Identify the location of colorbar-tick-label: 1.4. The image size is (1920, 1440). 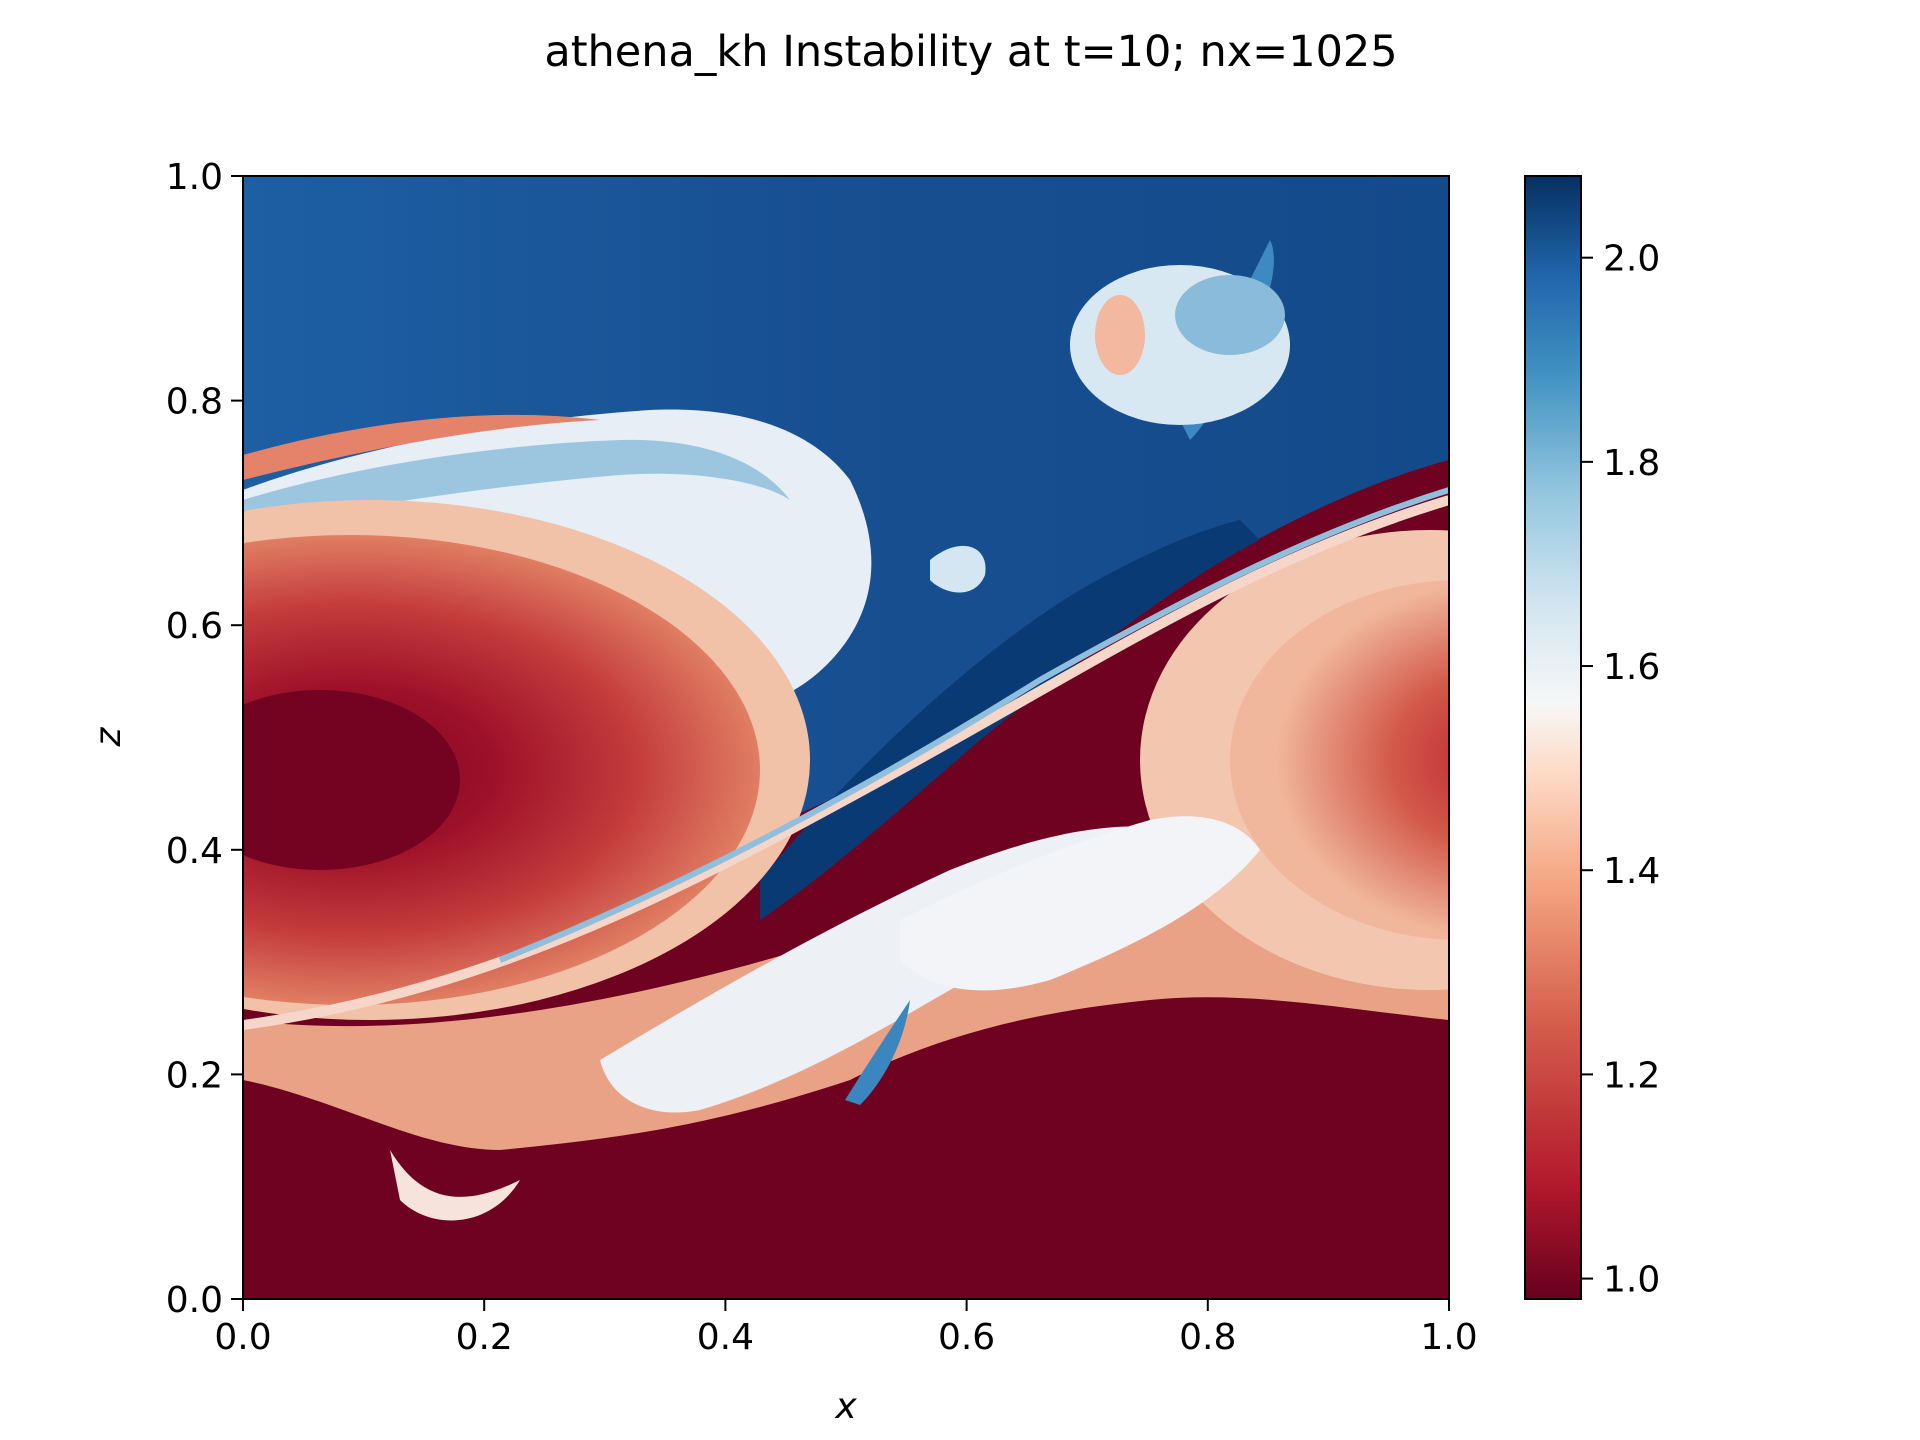
(1631, 871).